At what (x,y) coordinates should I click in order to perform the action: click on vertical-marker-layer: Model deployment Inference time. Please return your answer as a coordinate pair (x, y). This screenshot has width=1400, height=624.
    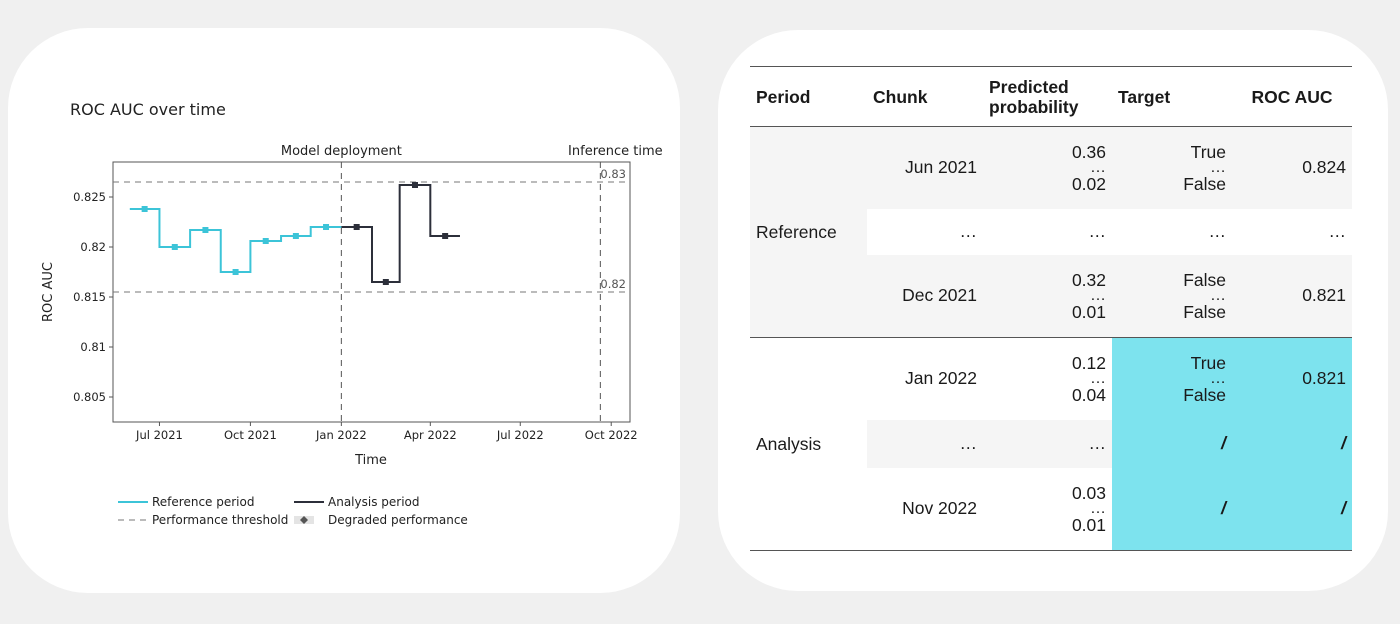
    Looking at the image, I should click on (472, 283).